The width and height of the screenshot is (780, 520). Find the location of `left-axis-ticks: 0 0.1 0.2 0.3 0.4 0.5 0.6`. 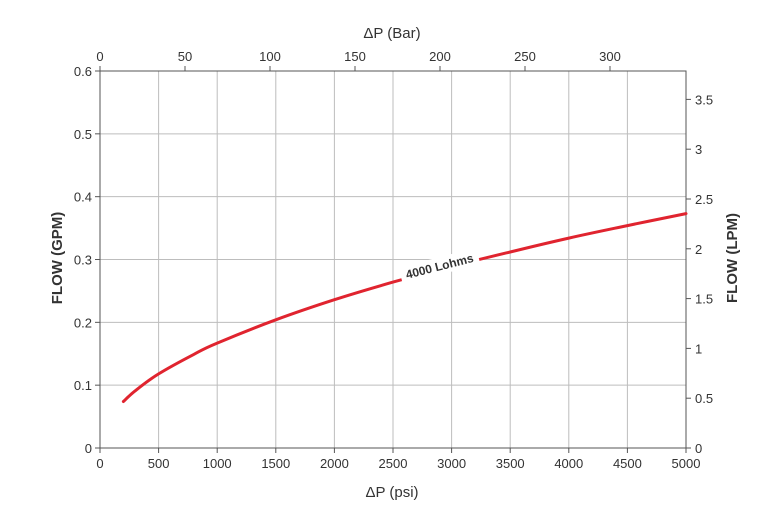

left-axis-ticks: 0 0.1 0.2 0.3 0.4 0.5 0.6 is located at coordinates (87, 260).